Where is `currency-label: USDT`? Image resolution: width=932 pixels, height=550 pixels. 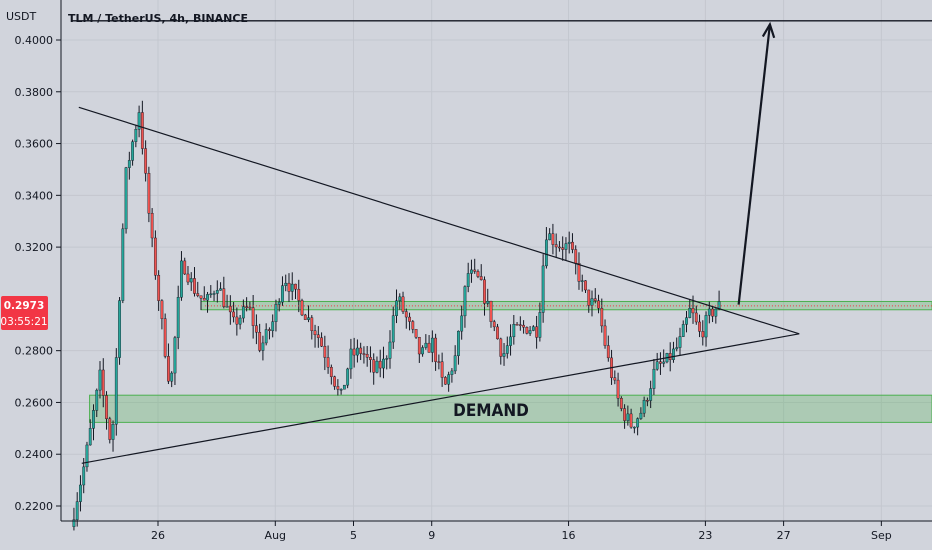 currency-label: USDT is located at coordinates (21, 16).